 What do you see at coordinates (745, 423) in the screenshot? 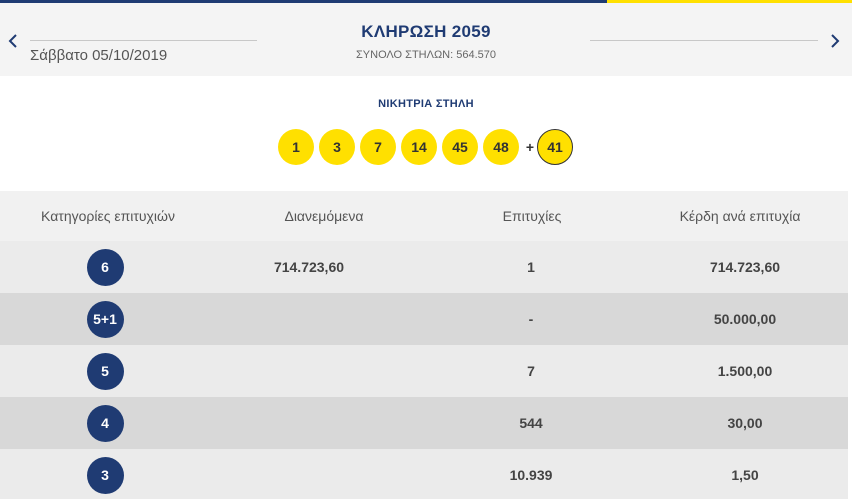
I see `prize-cell: 30,00` at bounding box center [745, 423].